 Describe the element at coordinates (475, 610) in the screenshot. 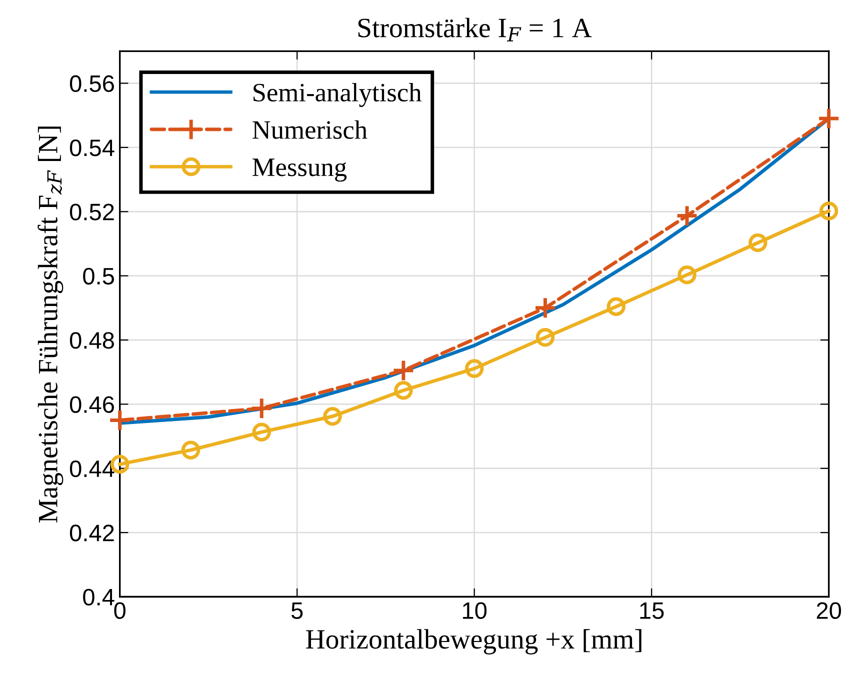

I see `x-tick-label: 10` at that location.